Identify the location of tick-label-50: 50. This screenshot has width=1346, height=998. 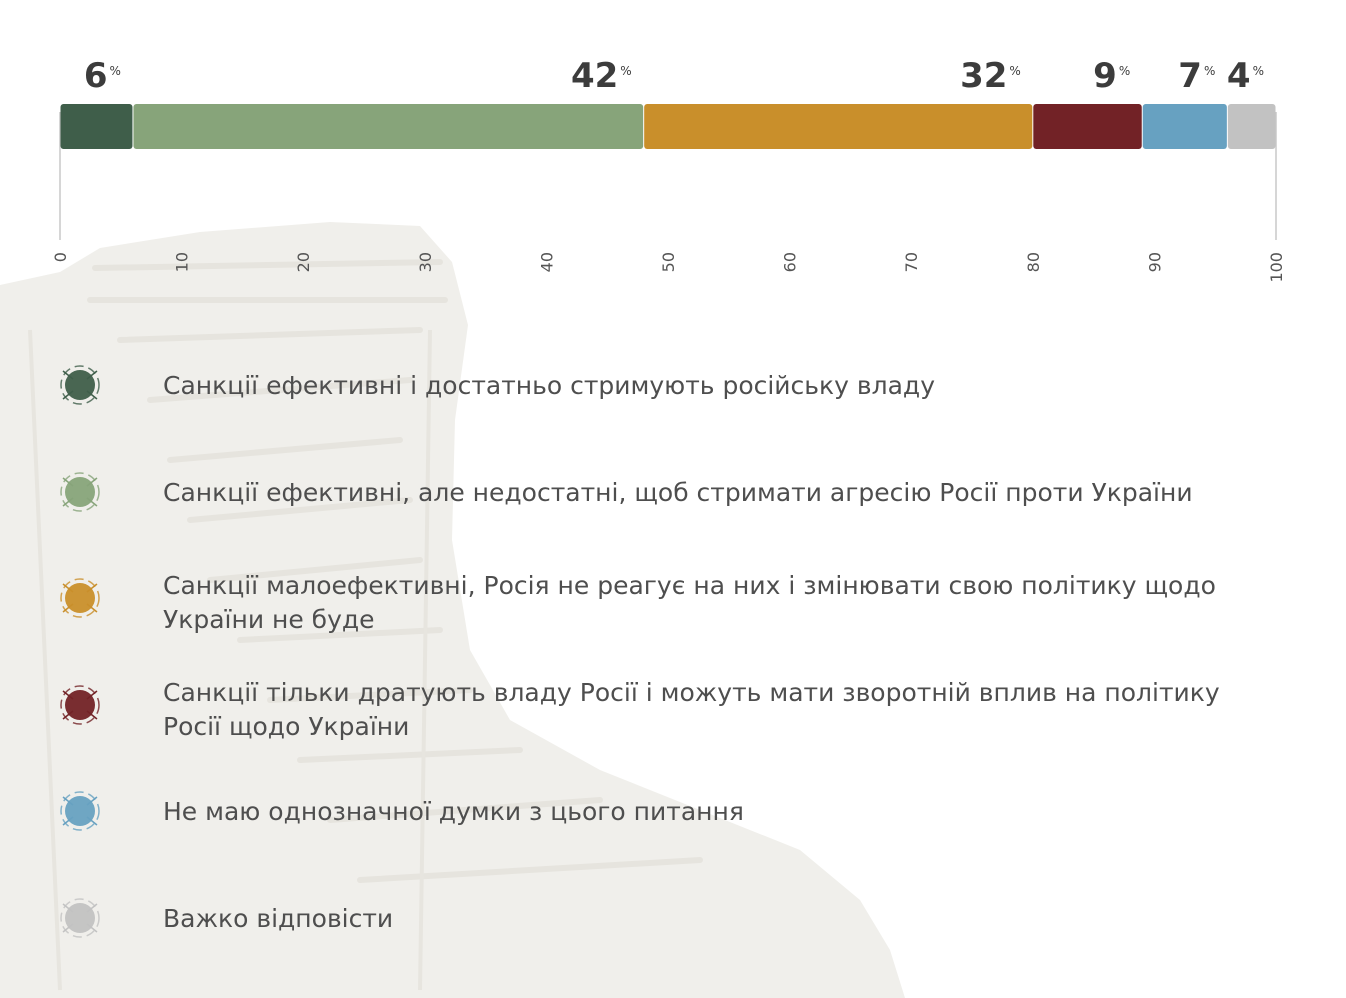
(668, 262).